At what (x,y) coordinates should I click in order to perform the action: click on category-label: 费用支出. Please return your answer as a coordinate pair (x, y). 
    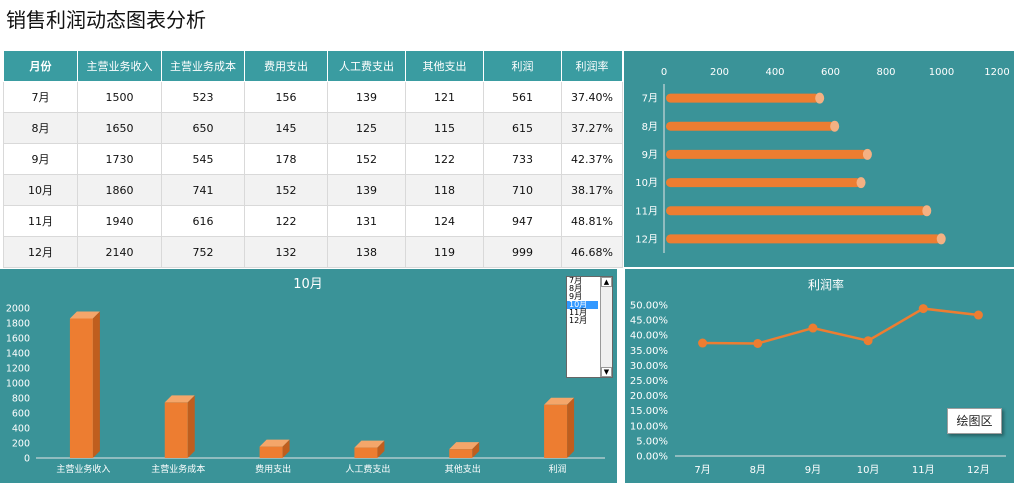
    Looking at the image, I should click on (273, 469).